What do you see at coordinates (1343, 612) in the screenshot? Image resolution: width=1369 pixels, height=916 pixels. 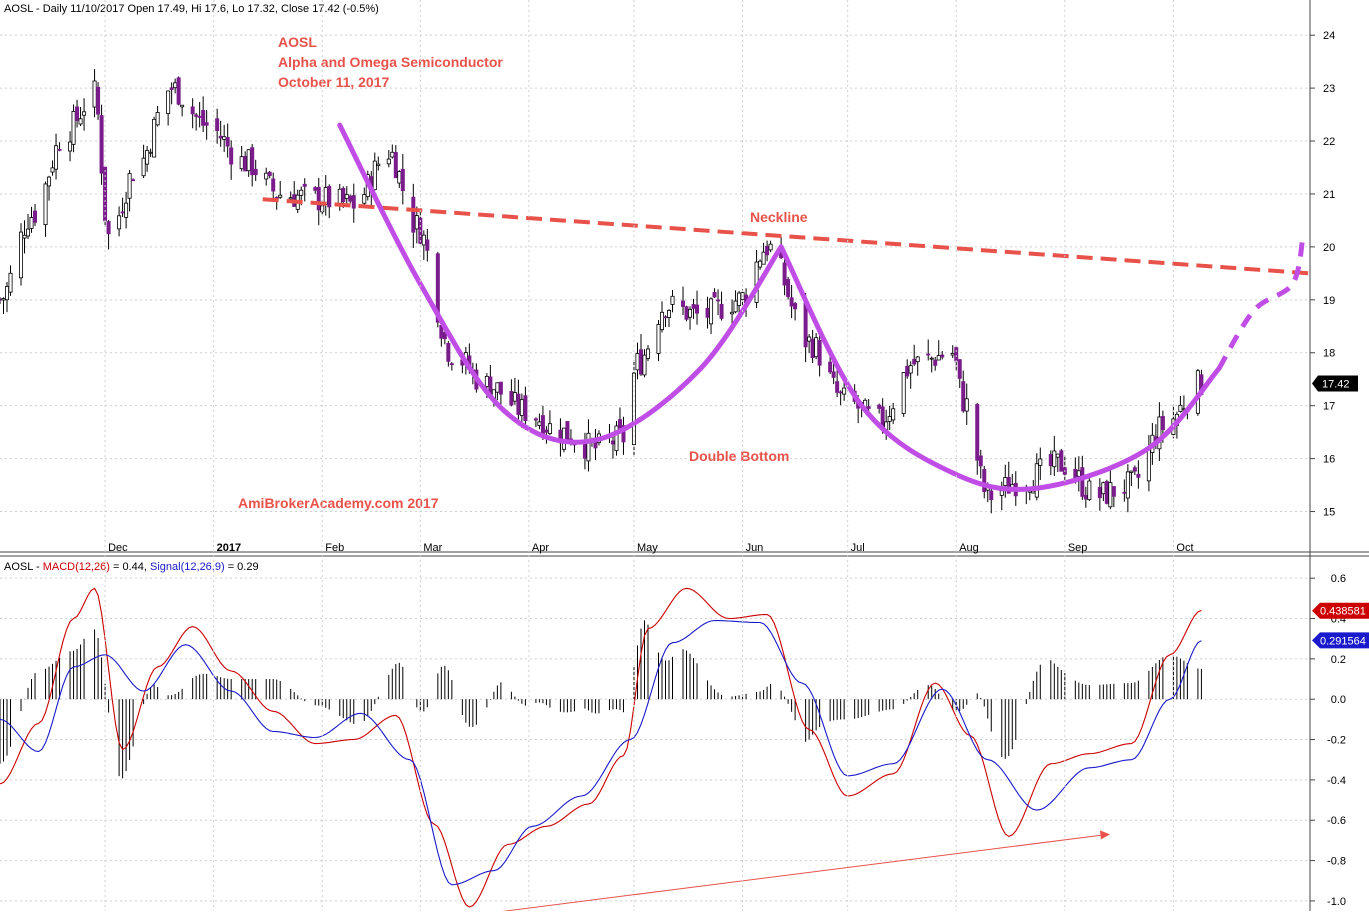 I see `macd-last-label: 0.438581` at bounding box center [1343, 612].